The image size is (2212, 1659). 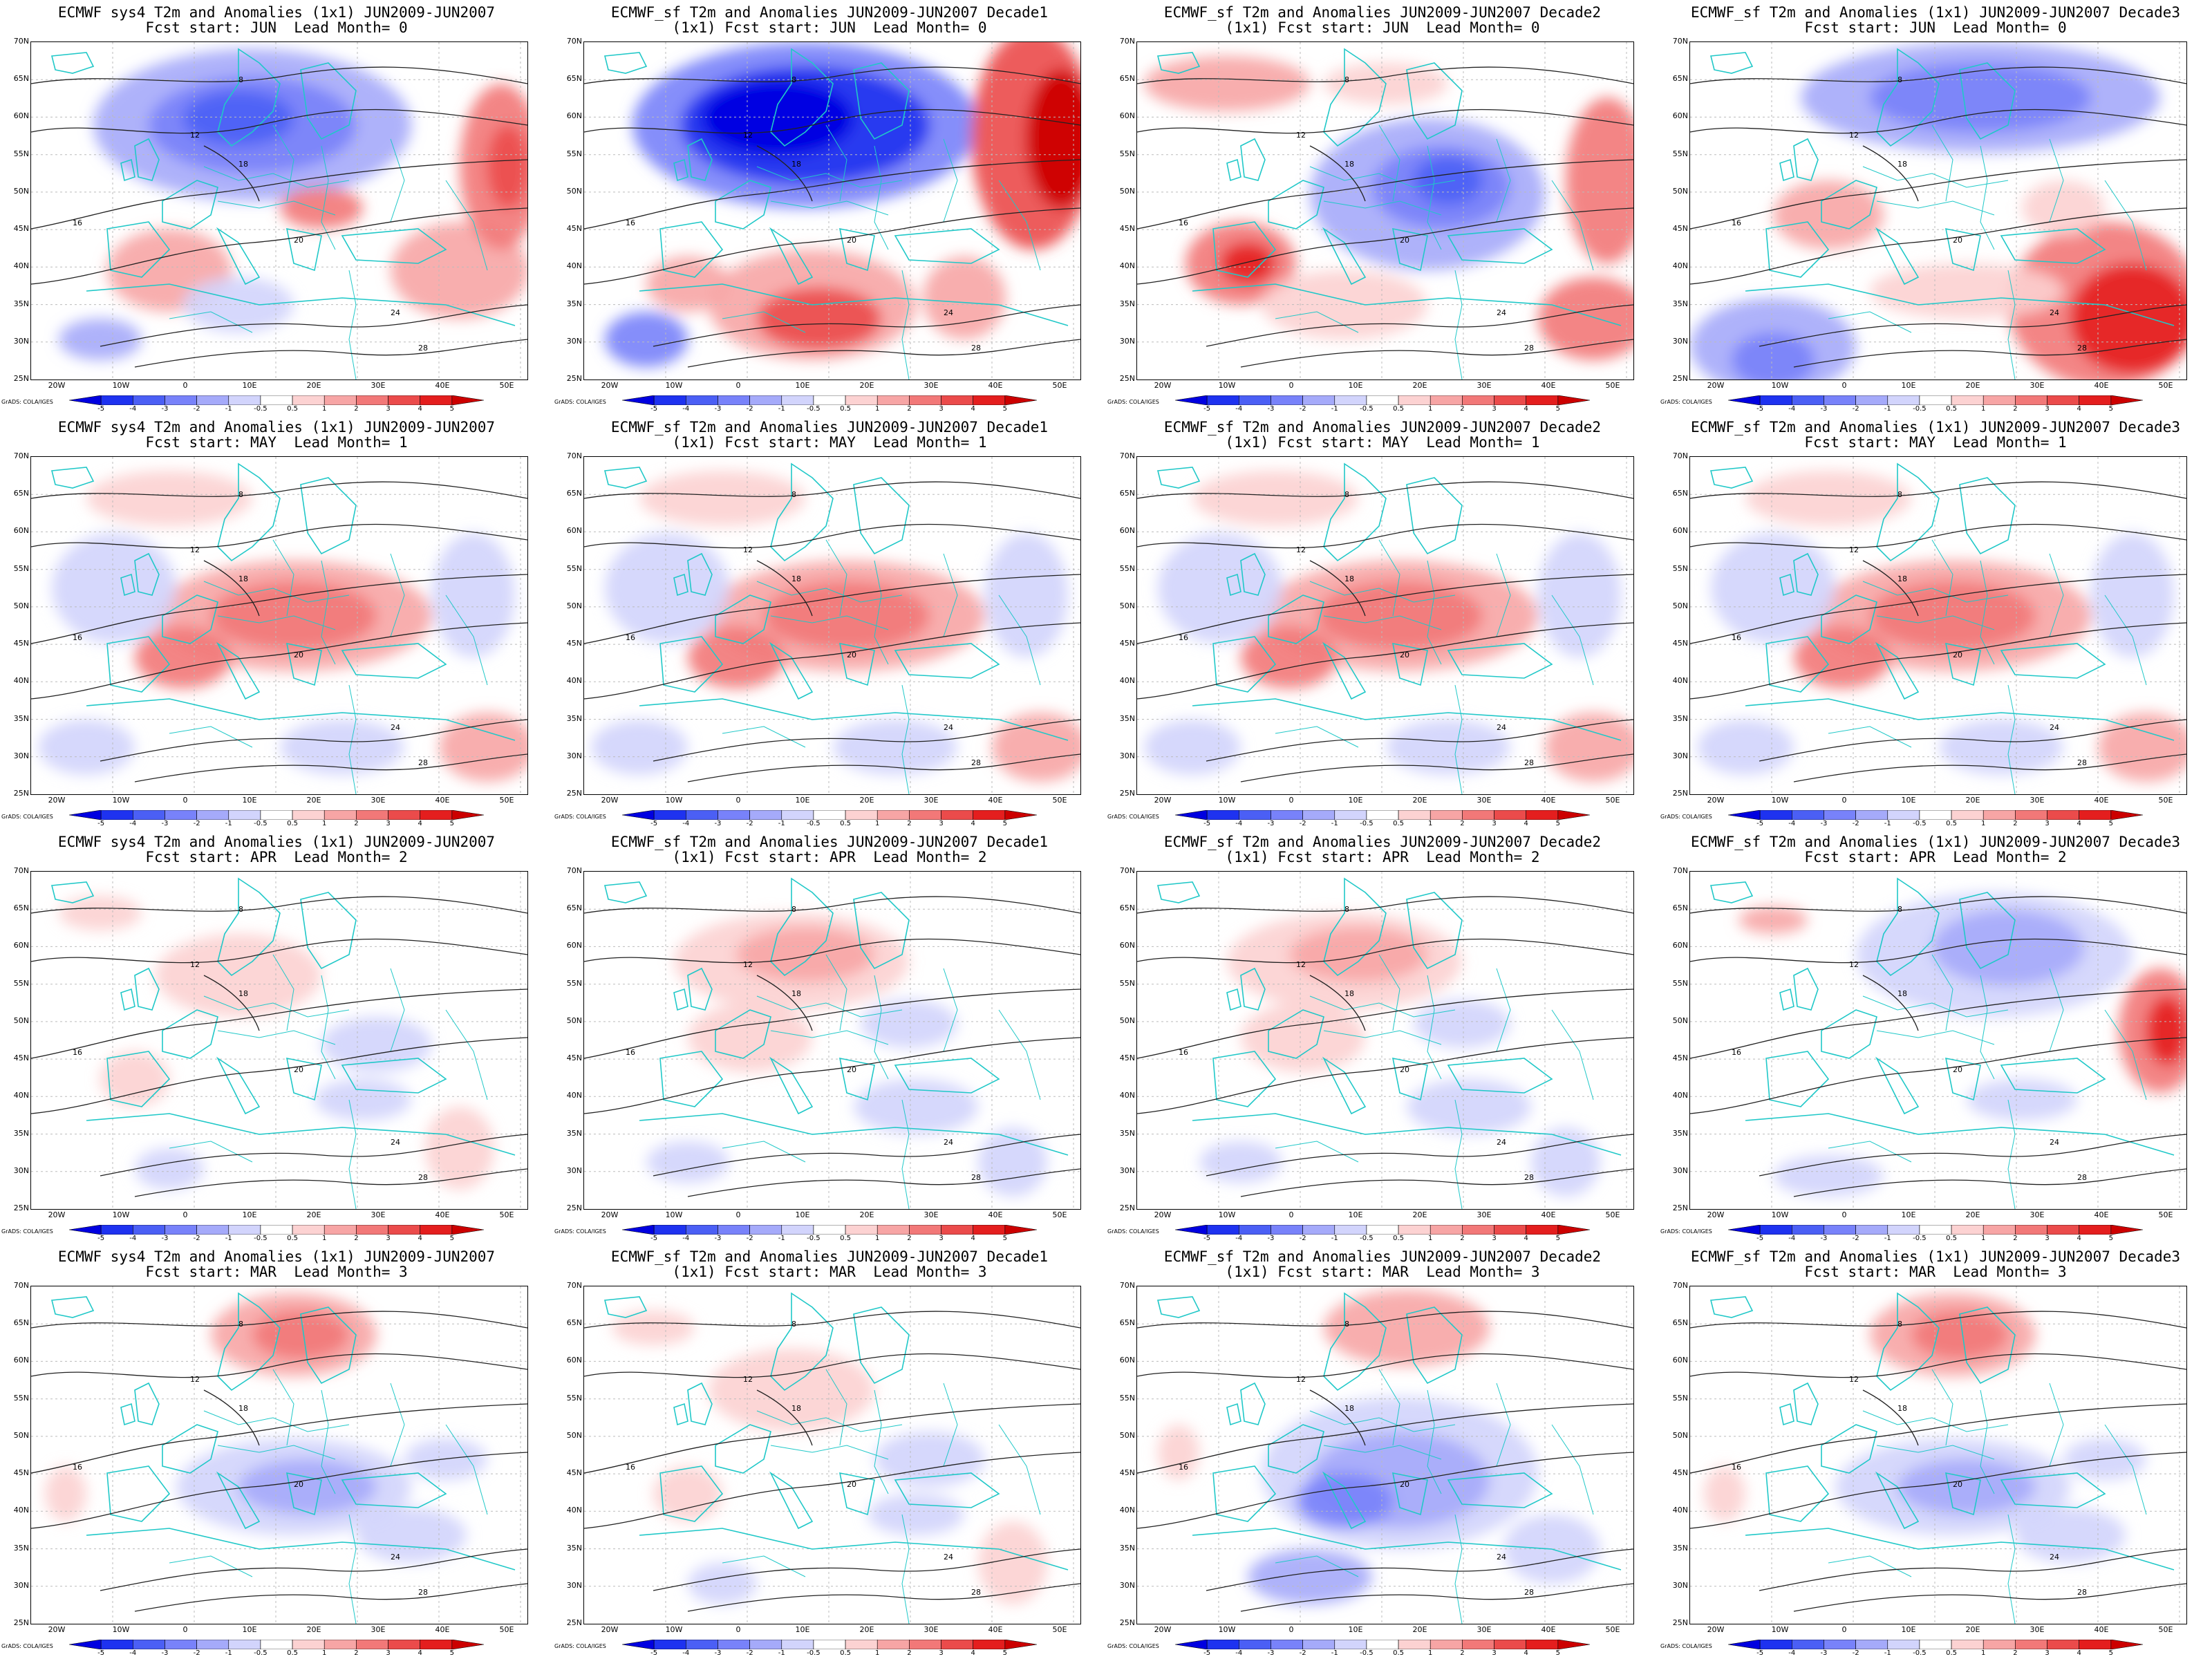 I want to click on contour-label: 16, so click(x=630, y=637).